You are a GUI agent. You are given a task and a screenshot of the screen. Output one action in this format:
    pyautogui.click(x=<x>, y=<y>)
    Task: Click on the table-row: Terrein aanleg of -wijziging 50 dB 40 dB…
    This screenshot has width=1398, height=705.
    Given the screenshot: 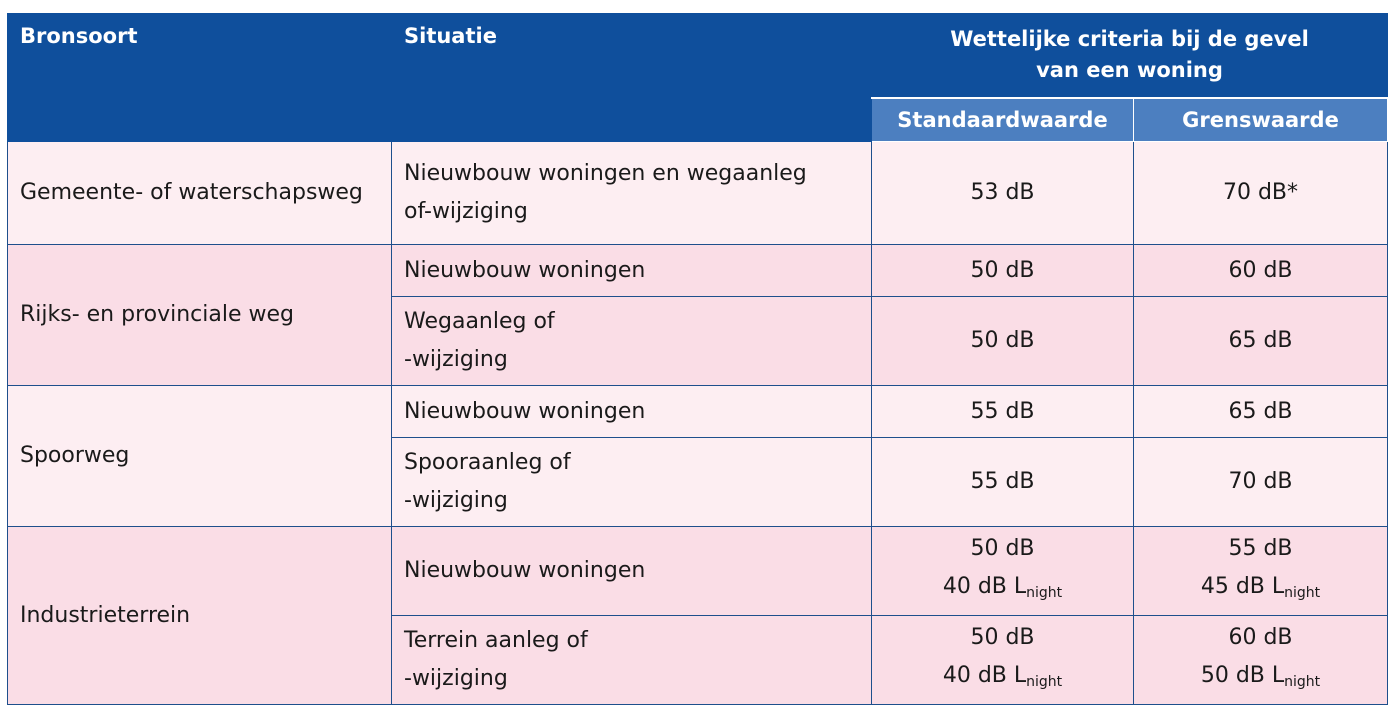 What is the action you would take?
    pyautogui.click(x=698, y=660)
    